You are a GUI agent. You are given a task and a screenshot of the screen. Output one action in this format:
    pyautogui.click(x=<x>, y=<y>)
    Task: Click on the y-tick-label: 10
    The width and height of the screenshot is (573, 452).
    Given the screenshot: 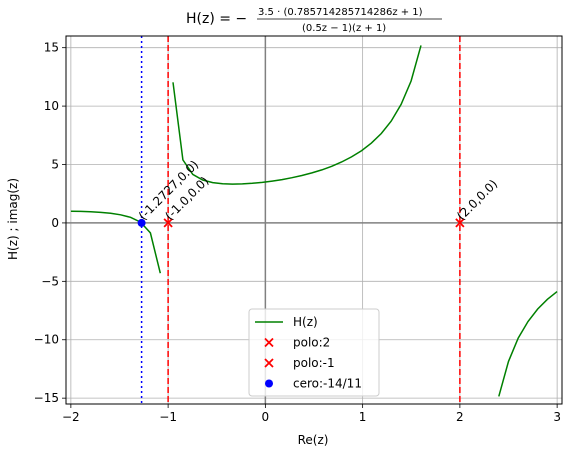 What is the action you would take?
    pyautogui.click(x=51, y=106)
    